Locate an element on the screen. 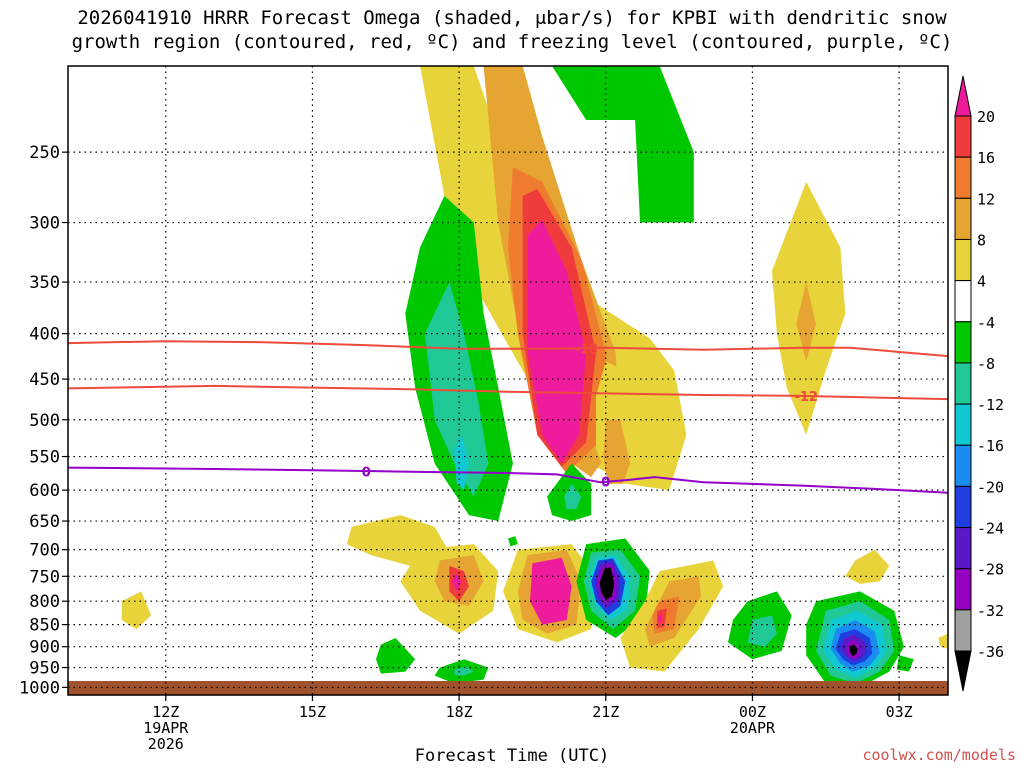 The image size is (1024, 768). omega-tiny-yellow-left is located at coordinates (136, 610).